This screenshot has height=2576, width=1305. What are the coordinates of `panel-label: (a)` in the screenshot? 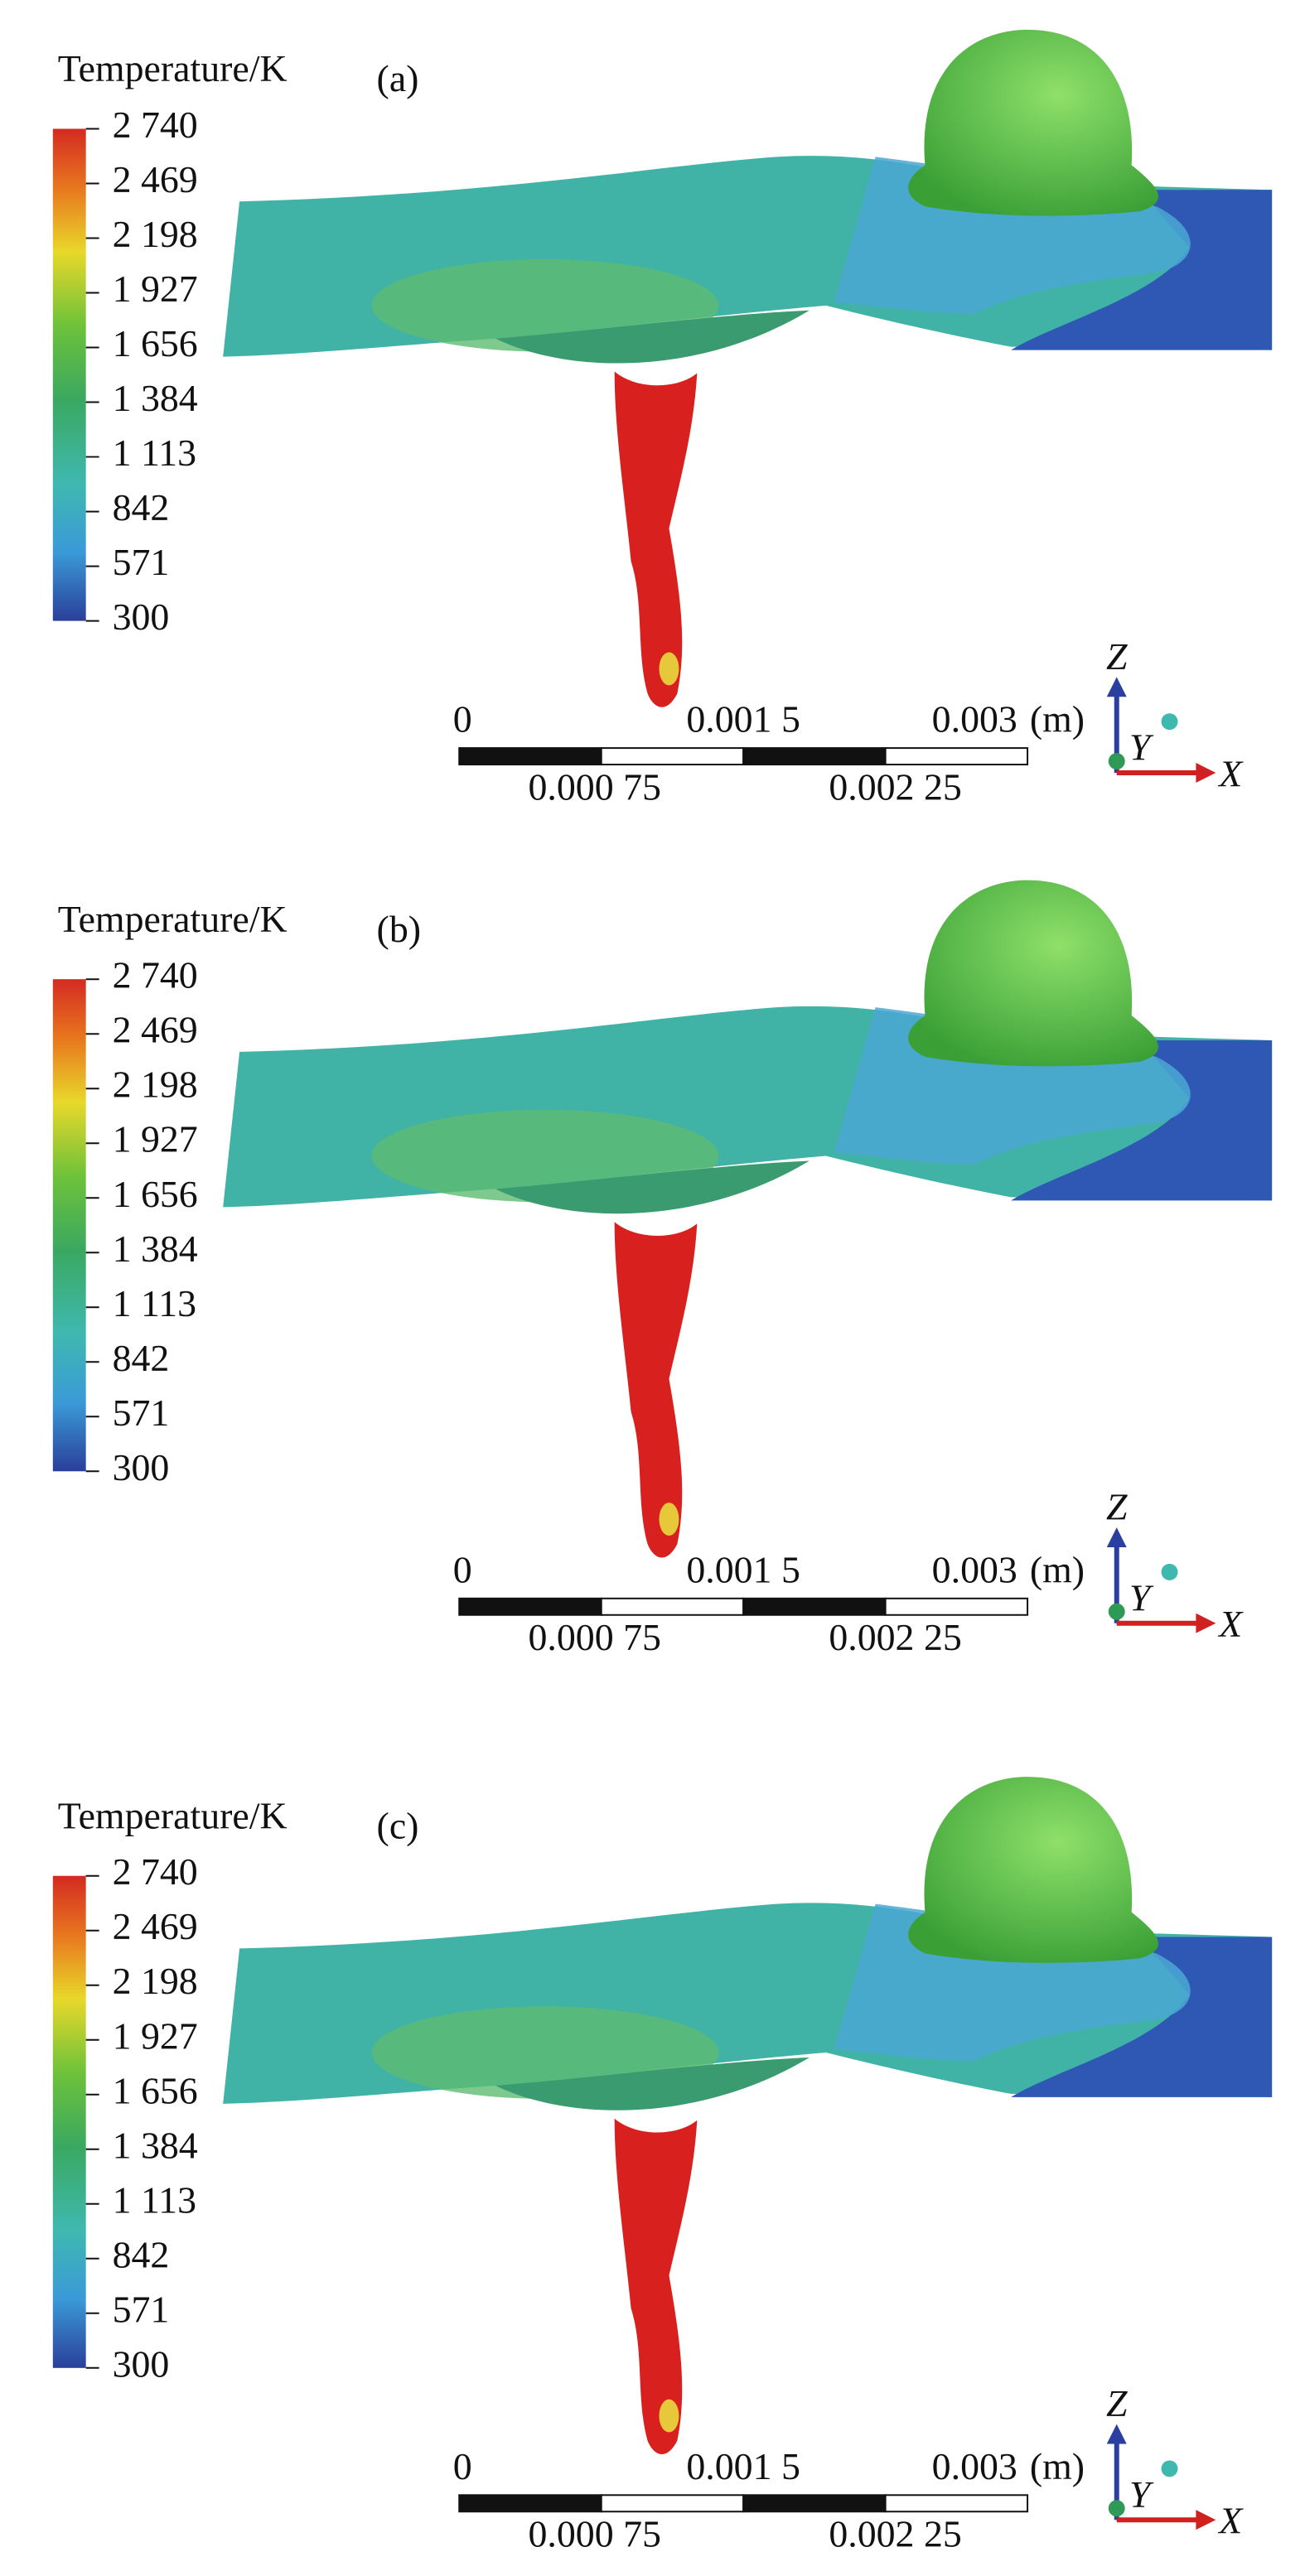 It's located at (398, 78).